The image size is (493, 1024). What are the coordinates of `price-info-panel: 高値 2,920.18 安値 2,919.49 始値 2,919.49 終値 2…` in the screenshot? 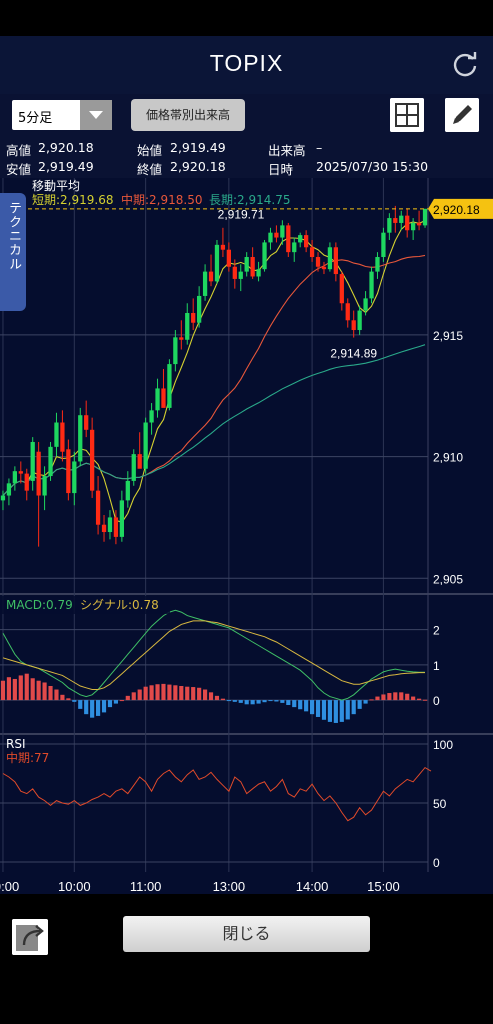 It's located at (246, 157).